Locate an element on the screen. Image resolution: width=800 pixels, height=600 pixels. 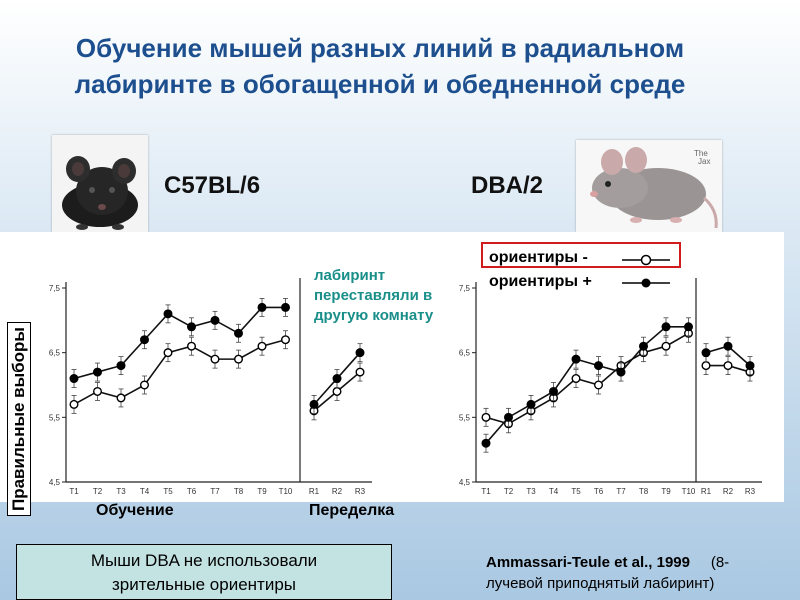
x-tick-label-train-0-7: T8 is located at coordinates (239, 491).